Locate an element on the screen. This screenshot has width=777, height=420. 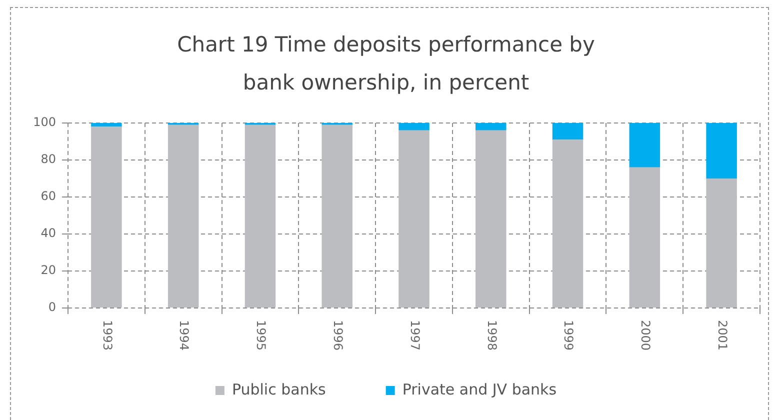
legend-label: Public banks is located at coordinates (279, 389).